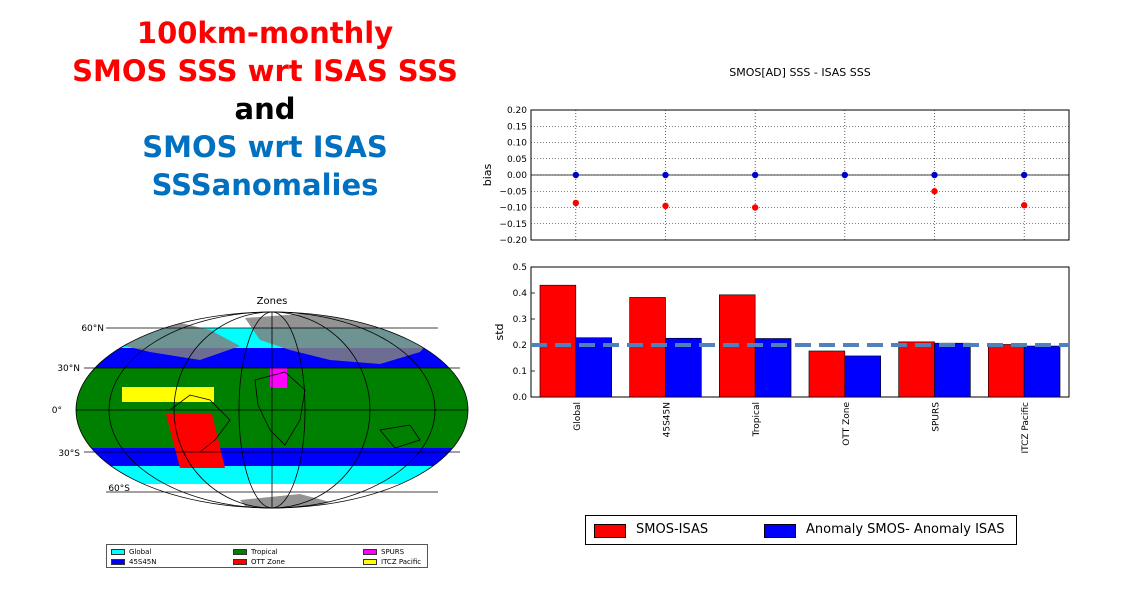 The height and width of the screenshot is (611, 1140). I want to click on bias-plot: 0.20 0.15 0.10 0.05 0.00 −0.05 −0.10 −0.15 −0.20, so click(784, 176).